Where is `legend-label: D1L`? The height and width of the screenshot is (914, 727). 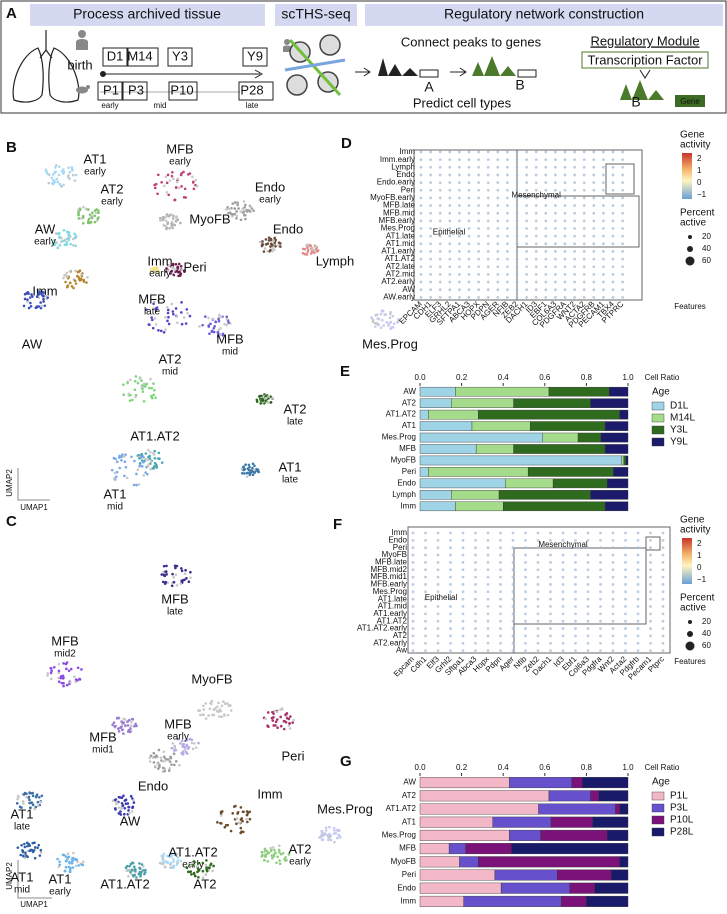 legend-label: D1L is located at coordinates (679, 406).